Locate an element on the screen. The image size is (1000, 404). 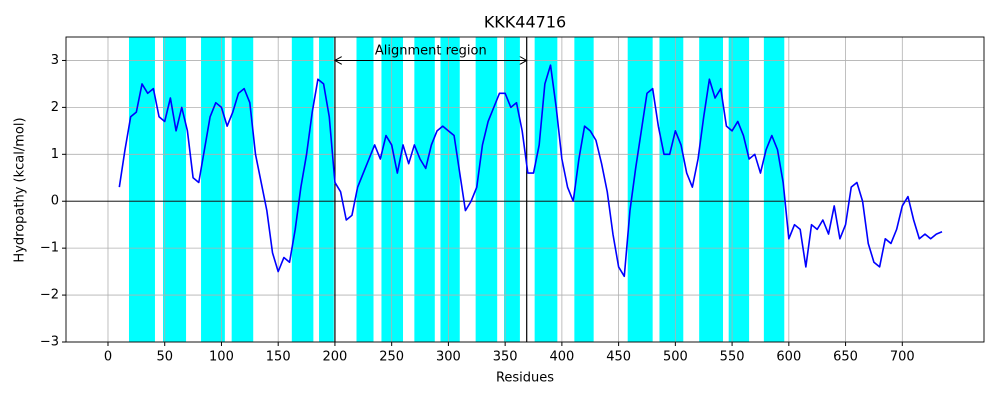
chart-title: KKK44716 is located at coordinates (525, 22).